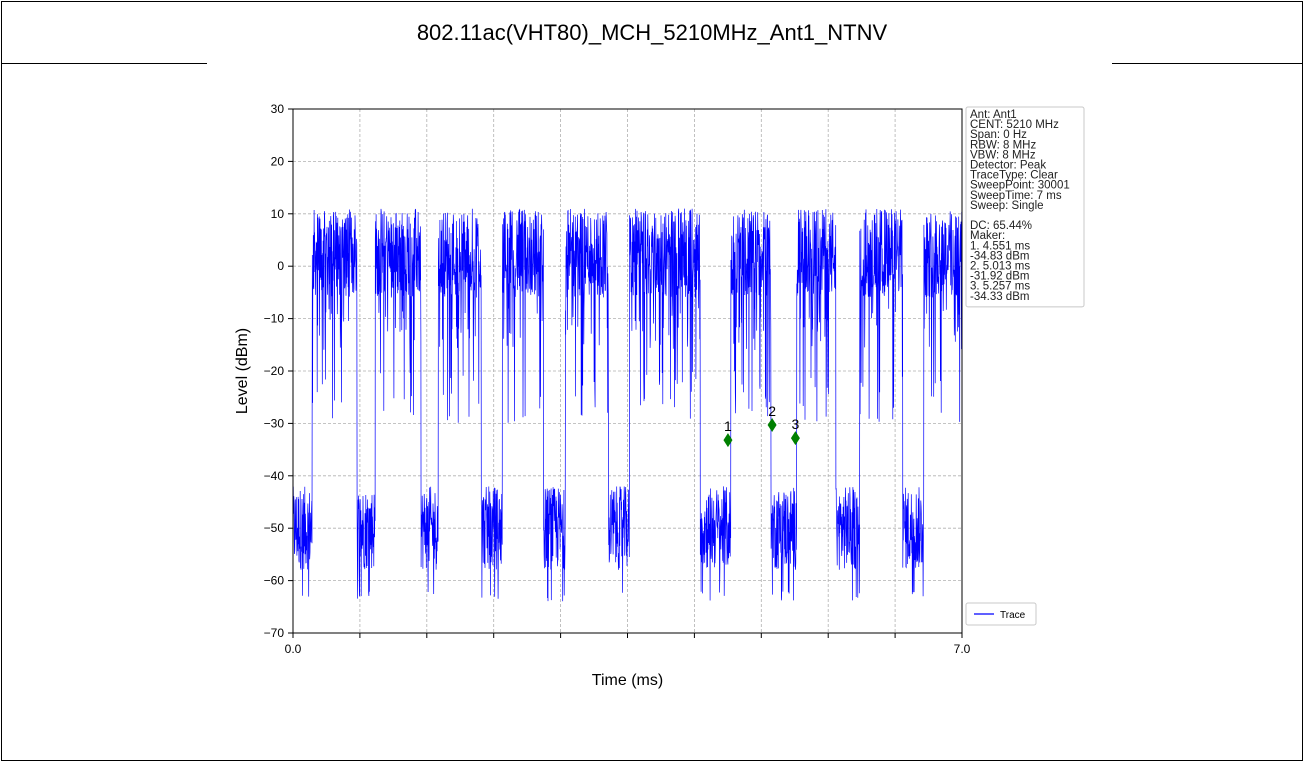 Image resolution: width=1305 pixels, height=761 pixels. What do you see at coordinates (993, 115) in the screenshot?
I see `info-line: Ant: Ant1` at bounding box center [993, 115].